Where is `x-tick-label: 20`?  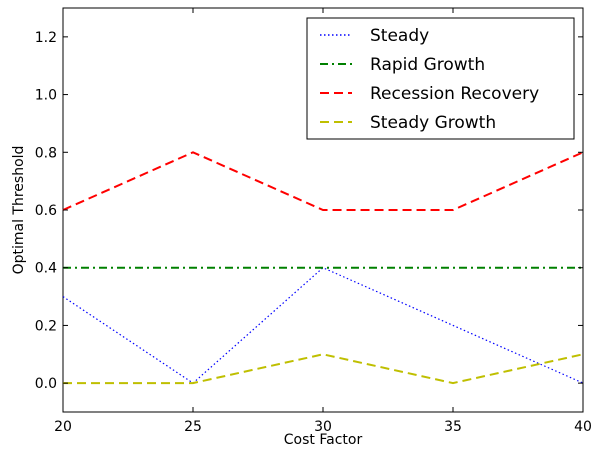 x-tick-label: 20 is located at coordinates (63, 427).